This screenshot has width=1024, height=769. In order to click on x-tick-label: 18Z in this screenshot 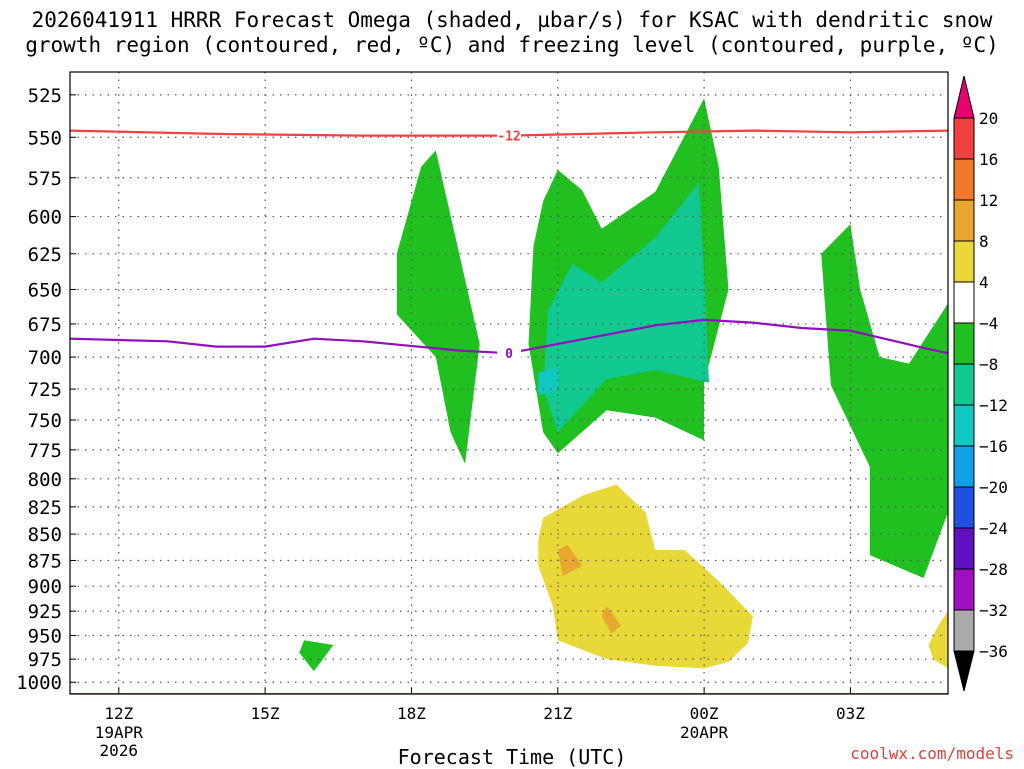, I will do `click(411, 713)`.